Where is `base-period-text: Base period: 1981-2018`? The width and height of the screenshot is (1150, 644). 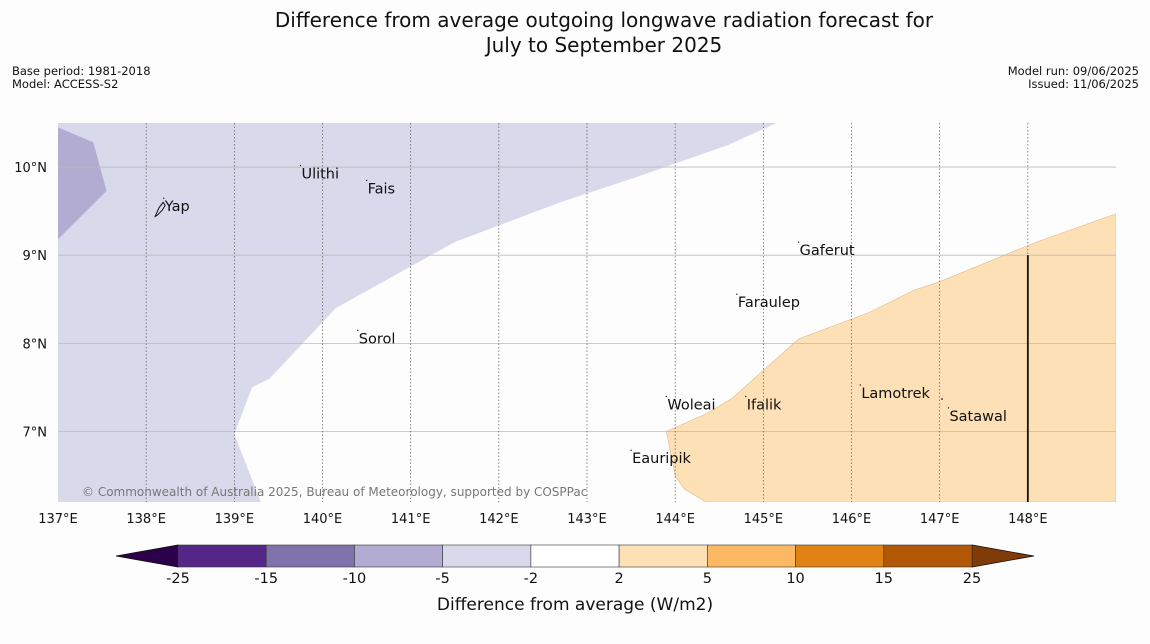
base-period-text: Base period: 1981-2018 is located at coordinates (81, 71).